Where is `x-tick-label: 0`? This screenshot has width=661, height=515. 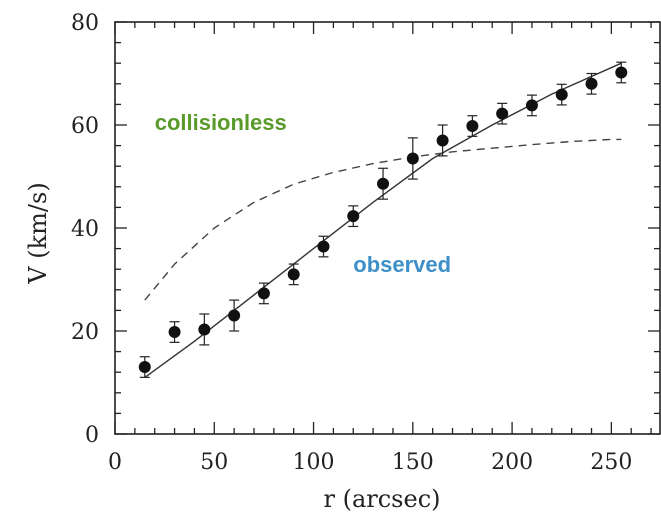
x-tick-label: 0 is located at coordinates (115, 462).